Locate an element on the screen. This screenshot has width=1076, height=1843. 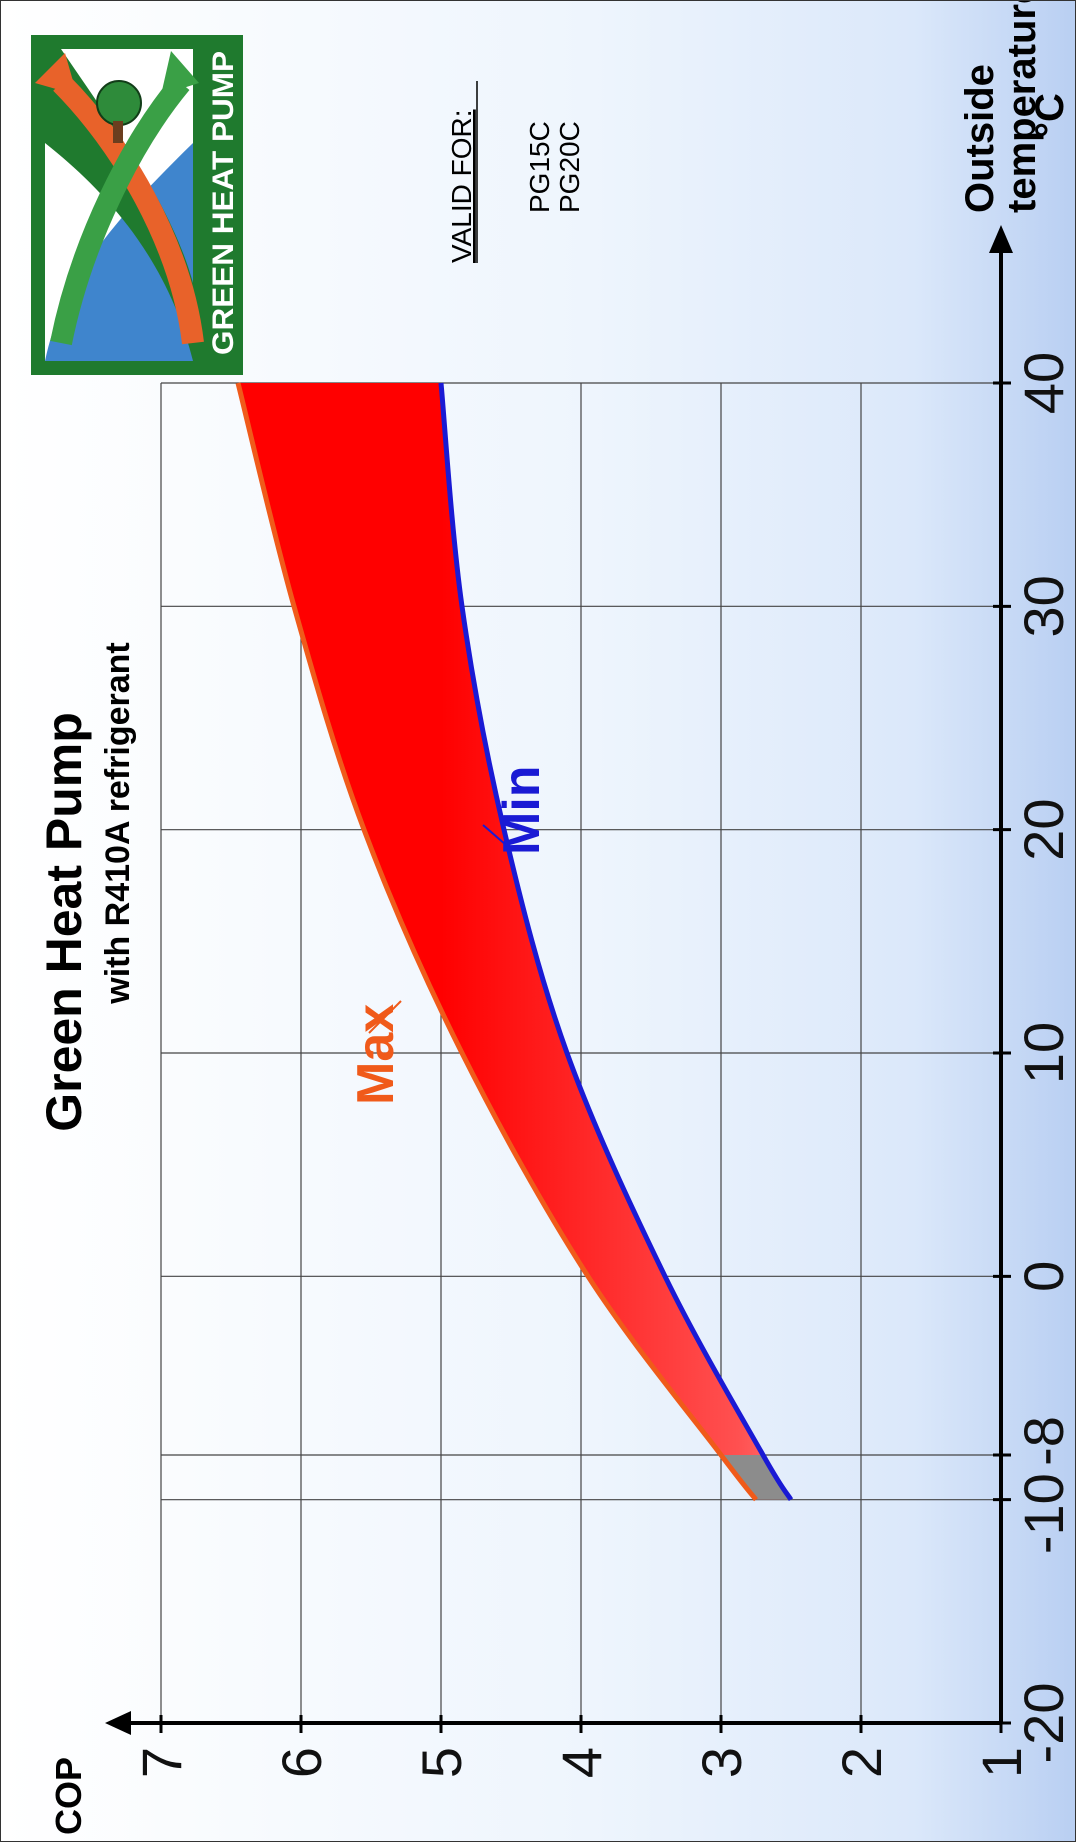
green-heat-pump-logo: GREEN HEAT PUMP is located at coordinates (137, 205).